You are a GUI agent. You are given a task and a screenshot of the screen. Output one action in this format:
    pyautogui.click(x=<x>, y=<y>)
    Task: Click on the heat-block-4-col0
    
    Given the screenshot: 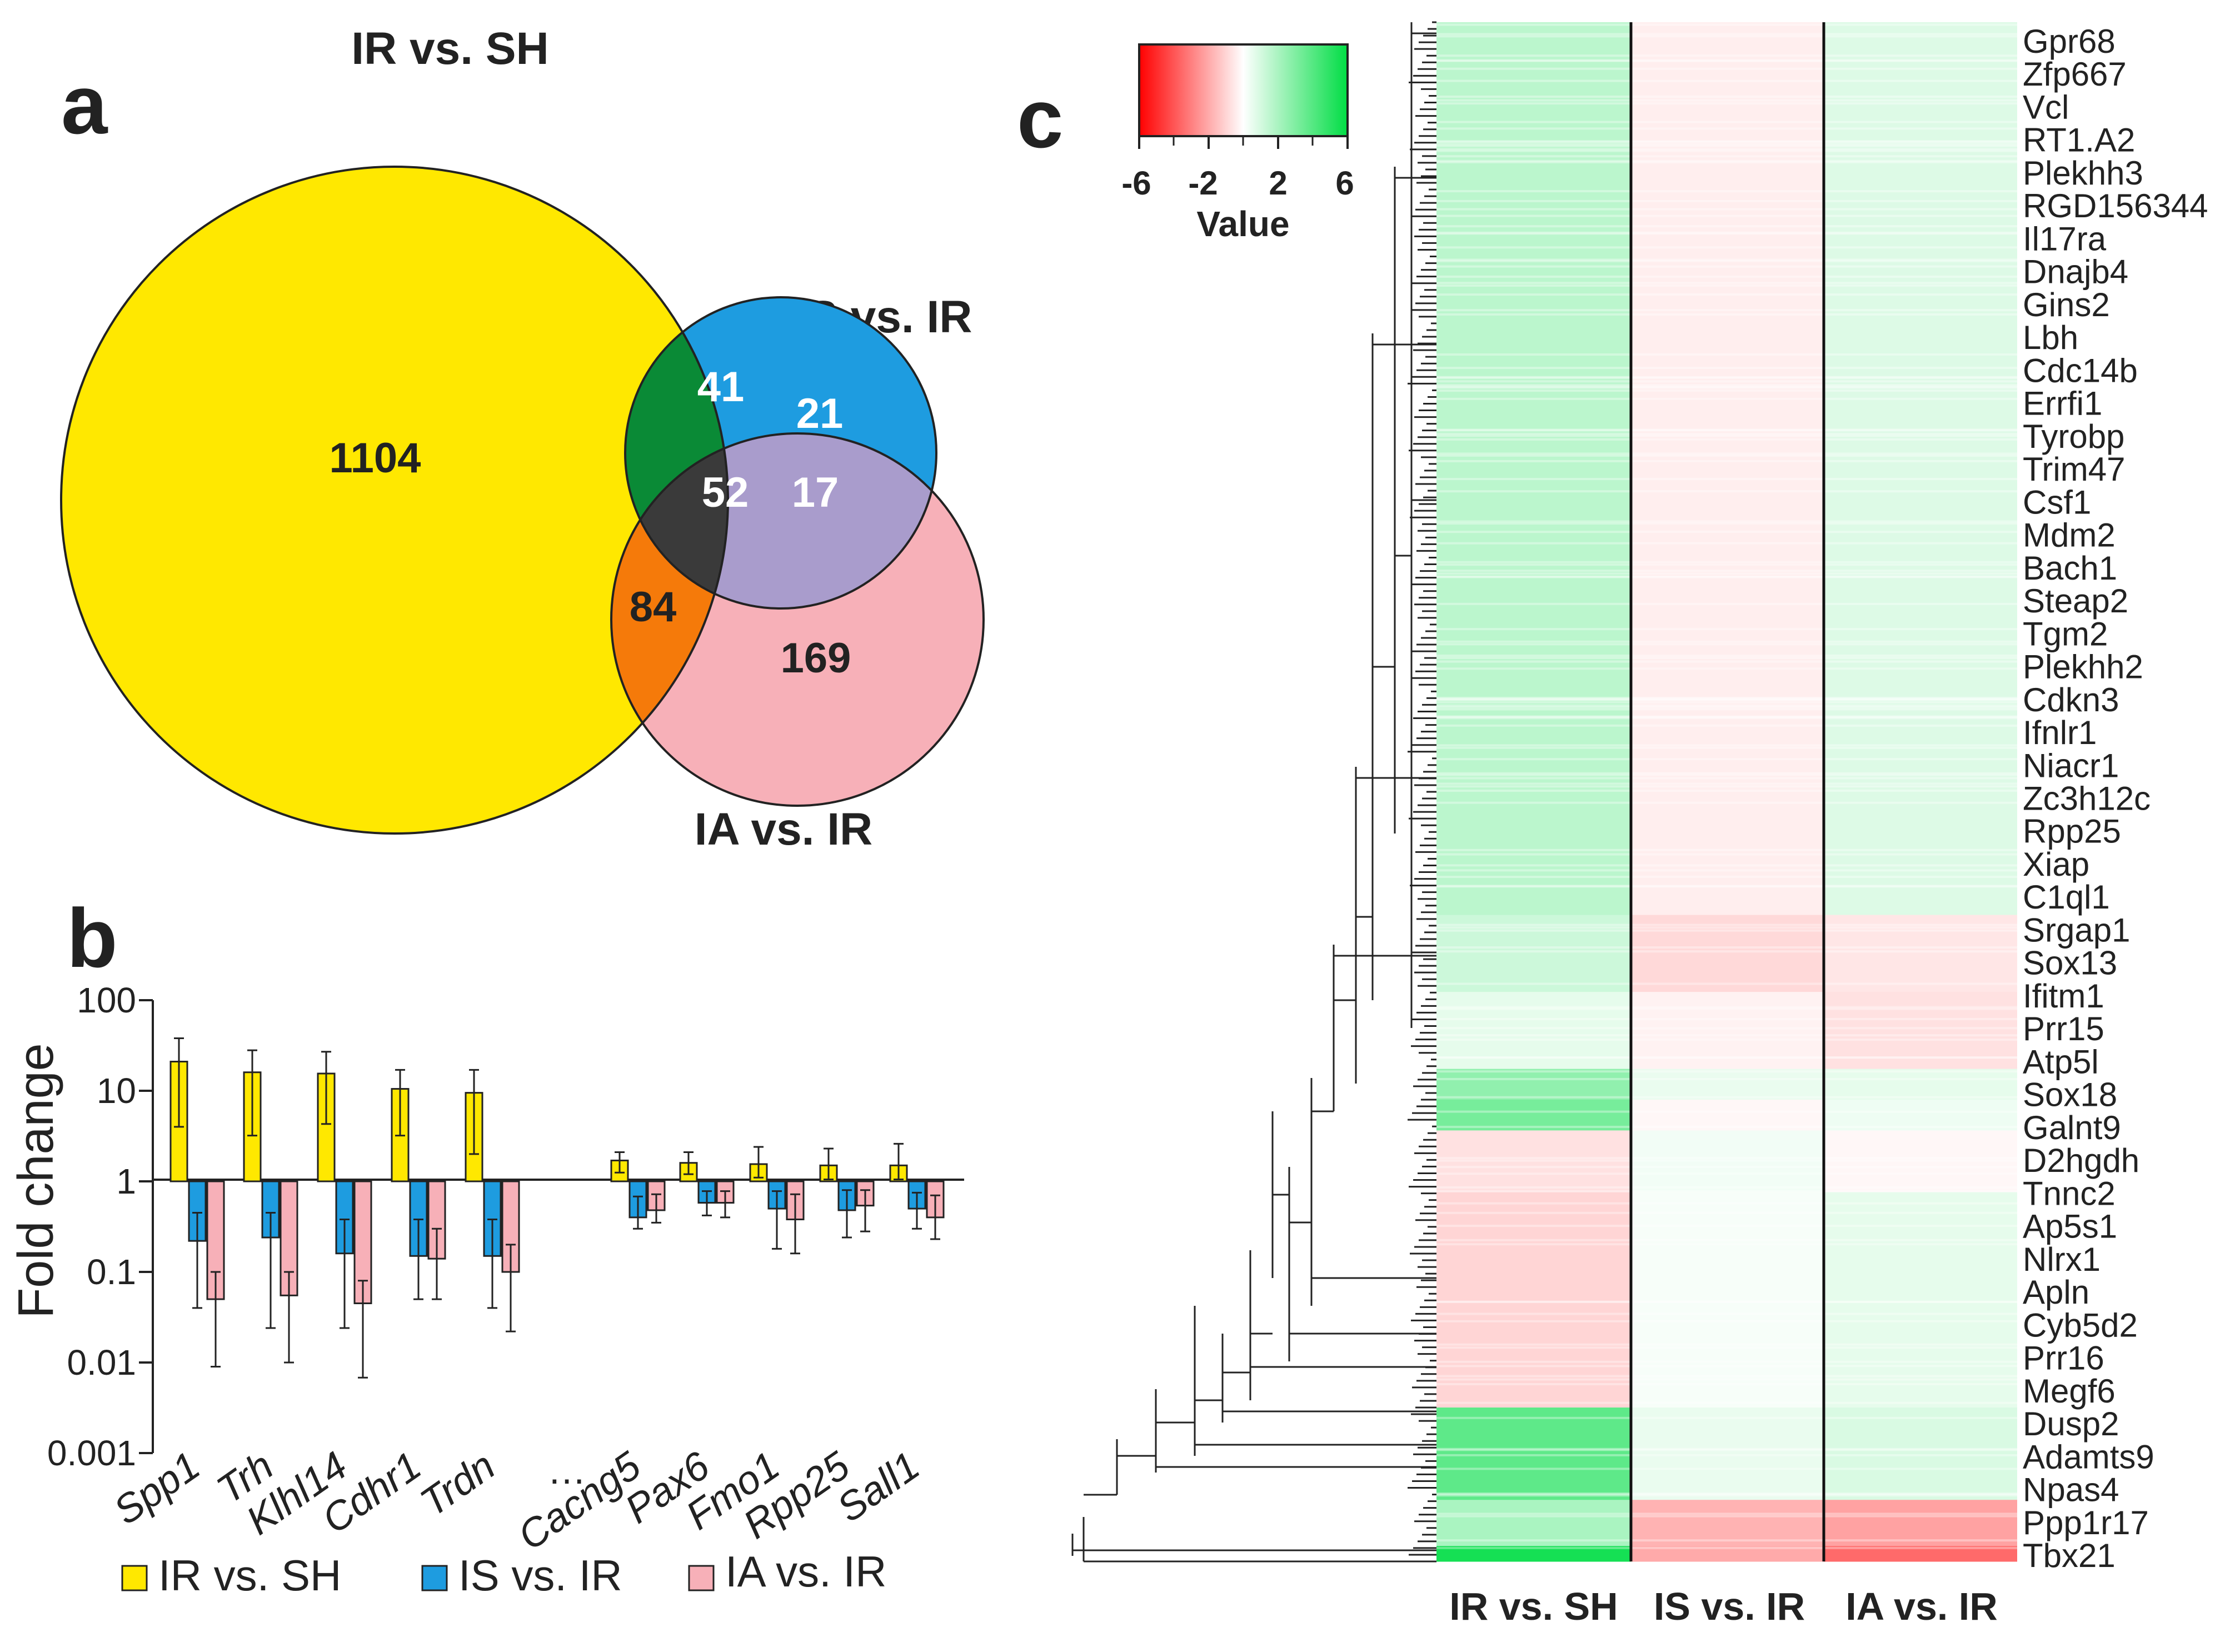 What is the action you would take?
    pyautogui.click(x=1533, y=1115)
    